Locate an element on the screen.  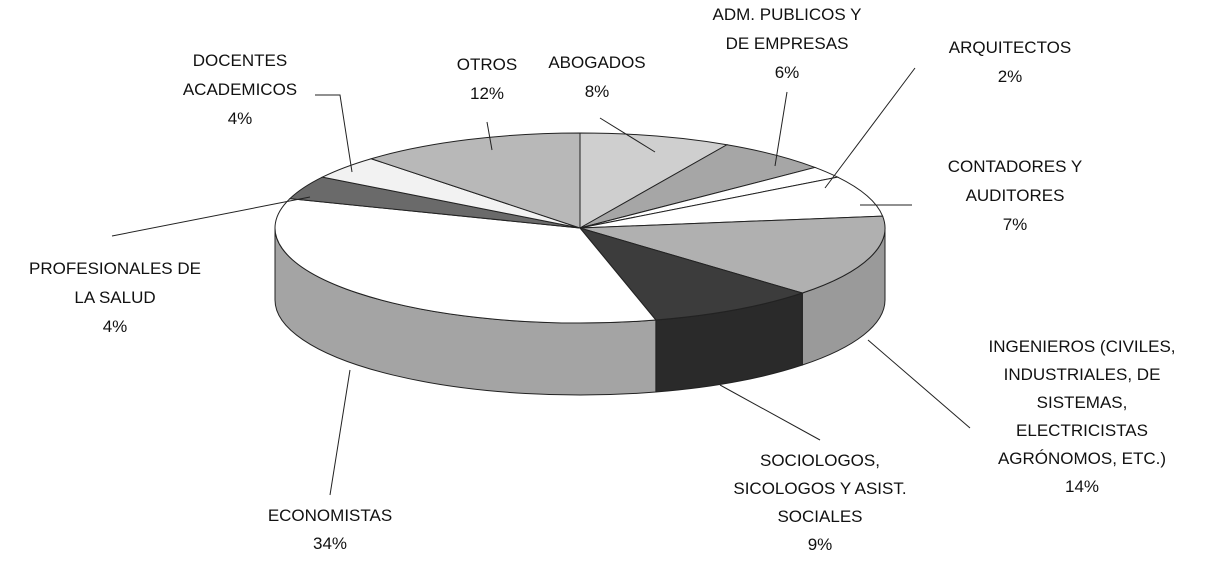
slice-label-line: ECONOMISTAS is located at coordinates (330, 515).